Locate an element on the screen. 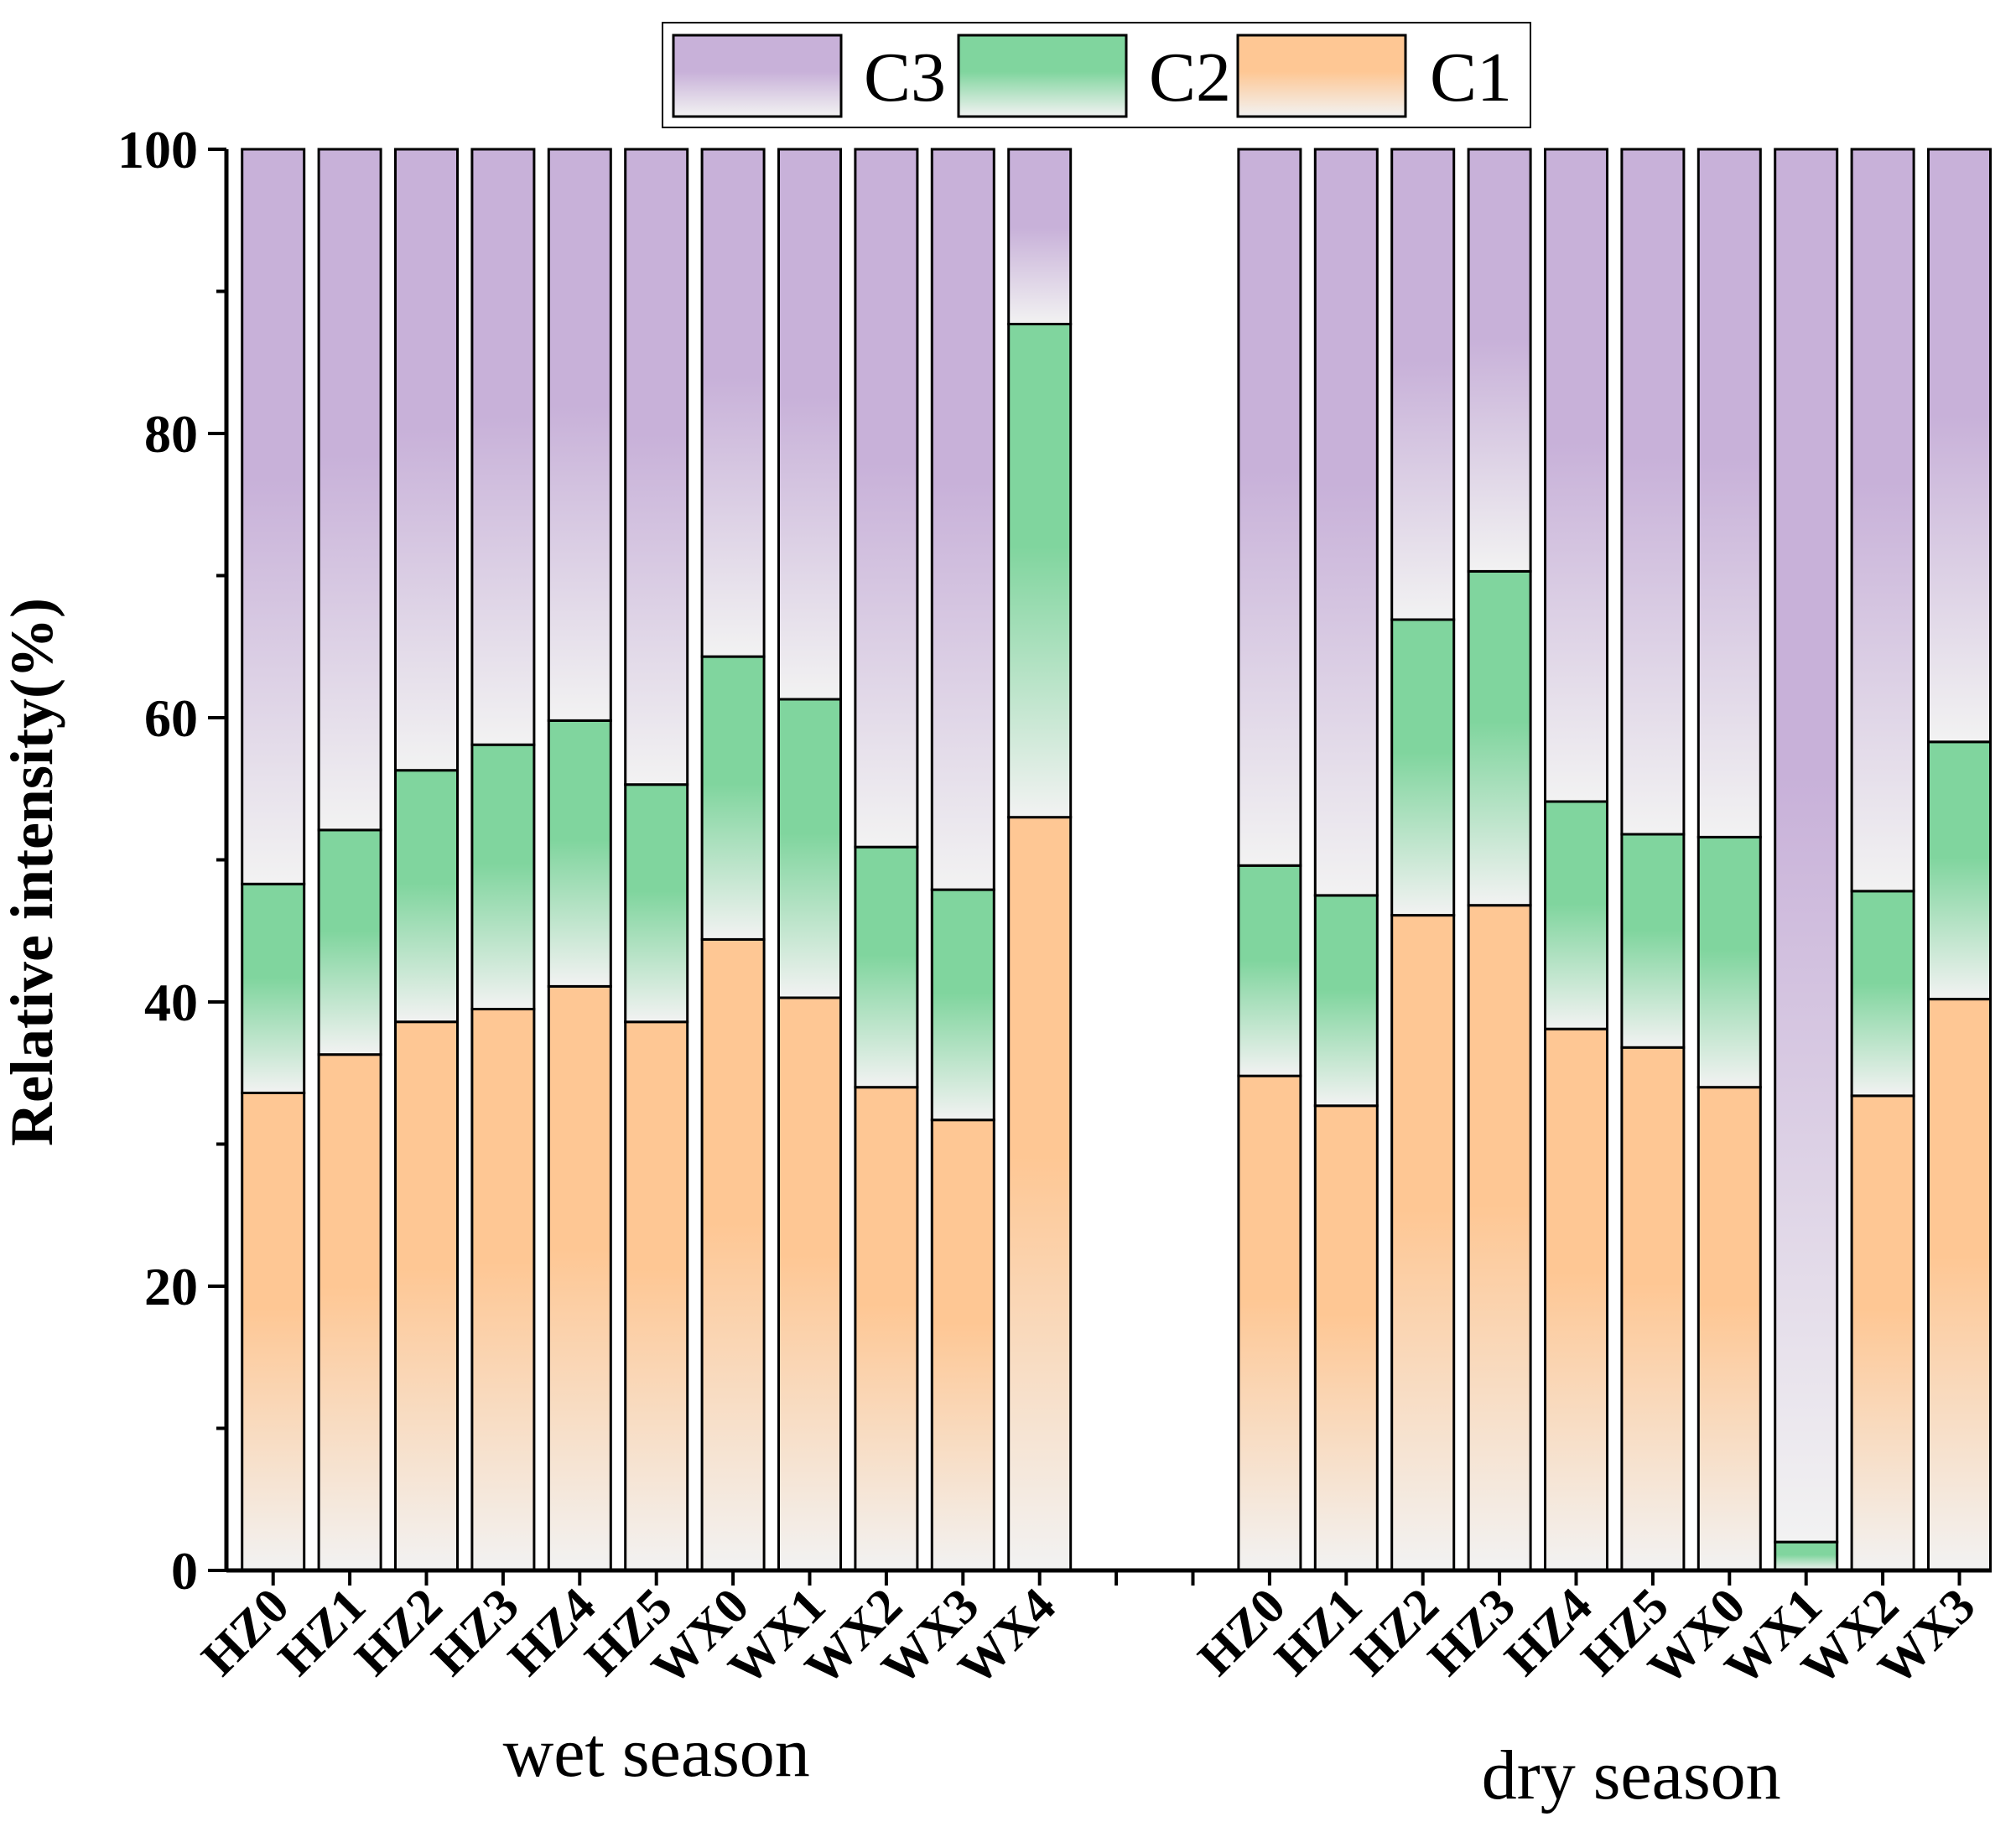 The image size is (2016, 1827). y-tick-label: 80 is located at coordinates (171, 434).